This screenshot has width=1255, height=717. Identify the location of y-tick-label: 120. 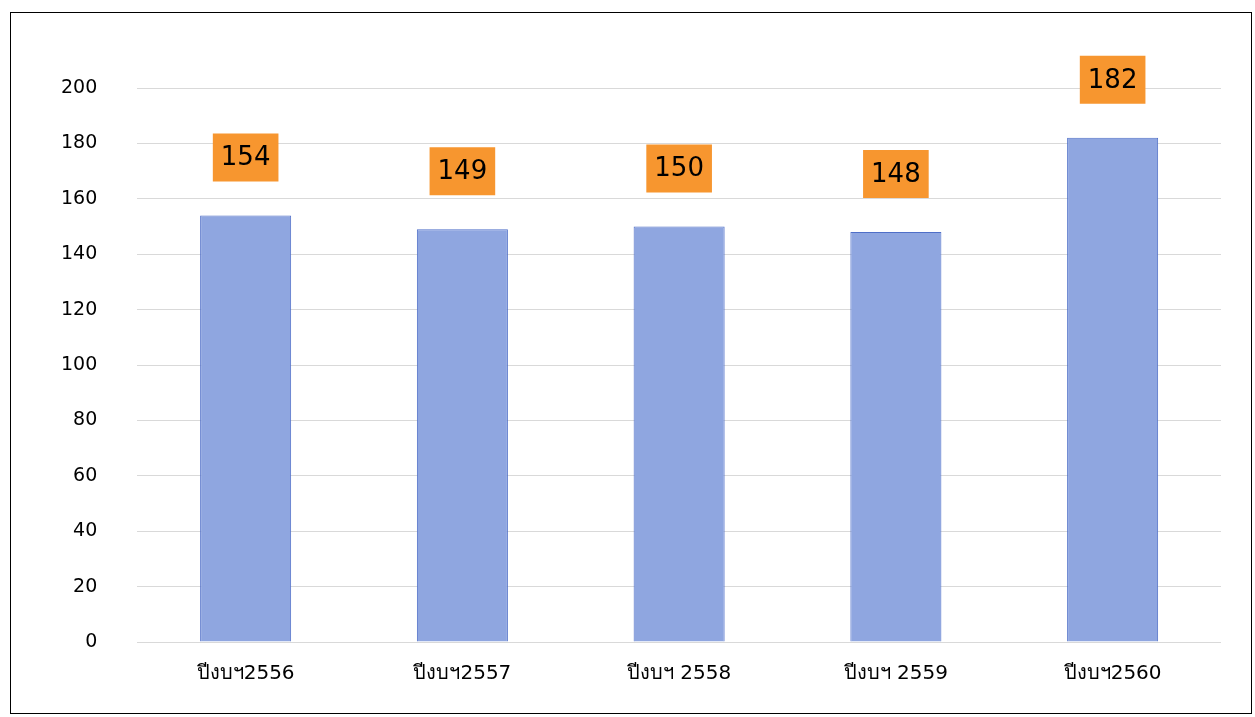
(79, 307).